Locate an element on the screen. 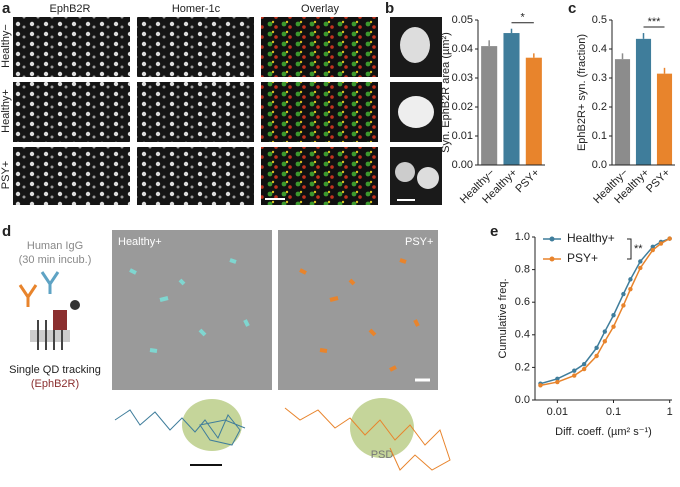 The image size is (680, 487). schematic is located at coordinates (49, 310).